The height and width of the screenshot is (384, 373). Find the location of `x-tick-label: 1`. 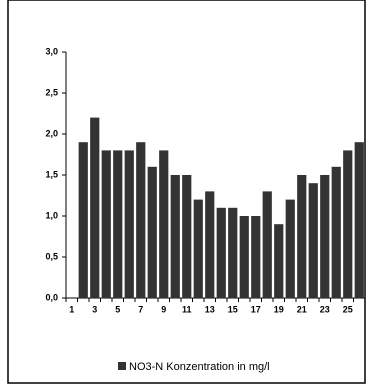

x-tick-label: 1 is located at coordinates (71, 309).